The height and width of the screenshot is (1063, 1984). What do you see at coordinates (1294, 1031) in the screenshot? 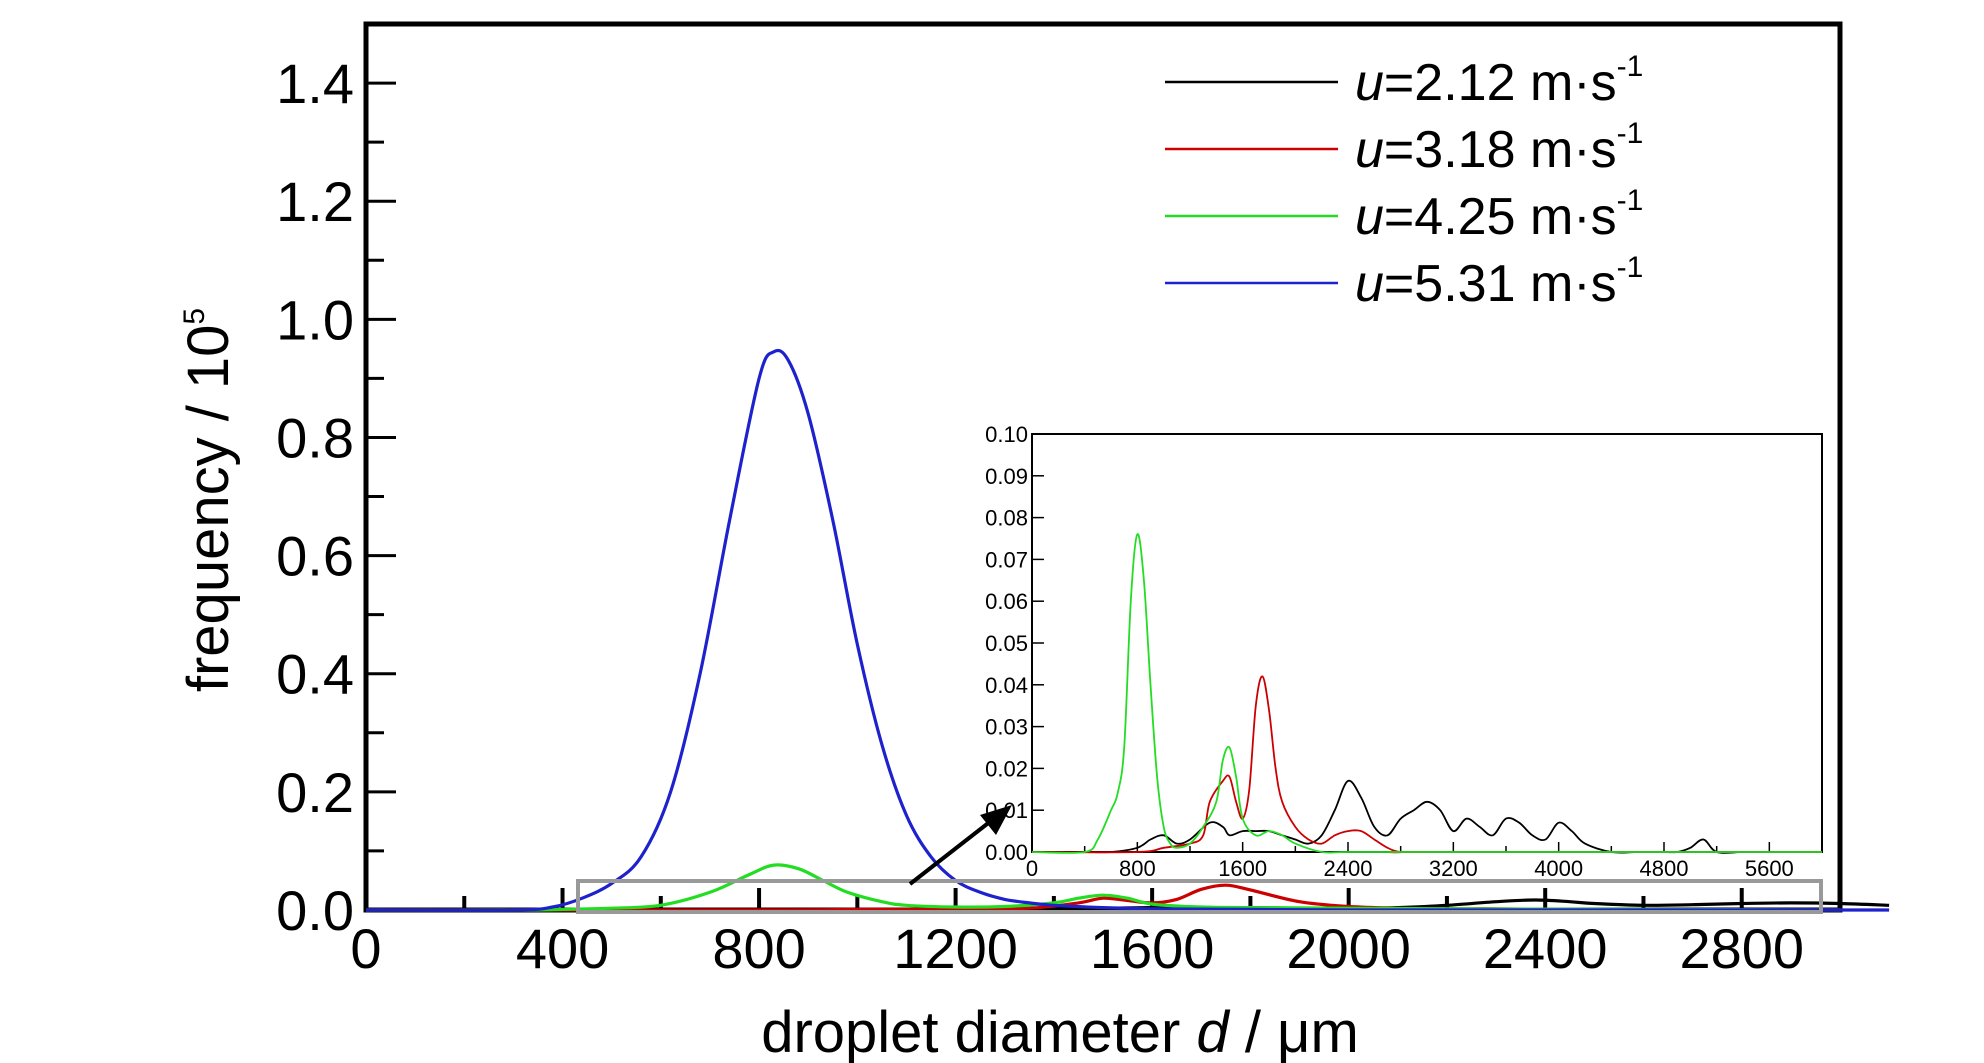
I see `x-axis-title-post: / μm` at bounding box center [1294, 1031].